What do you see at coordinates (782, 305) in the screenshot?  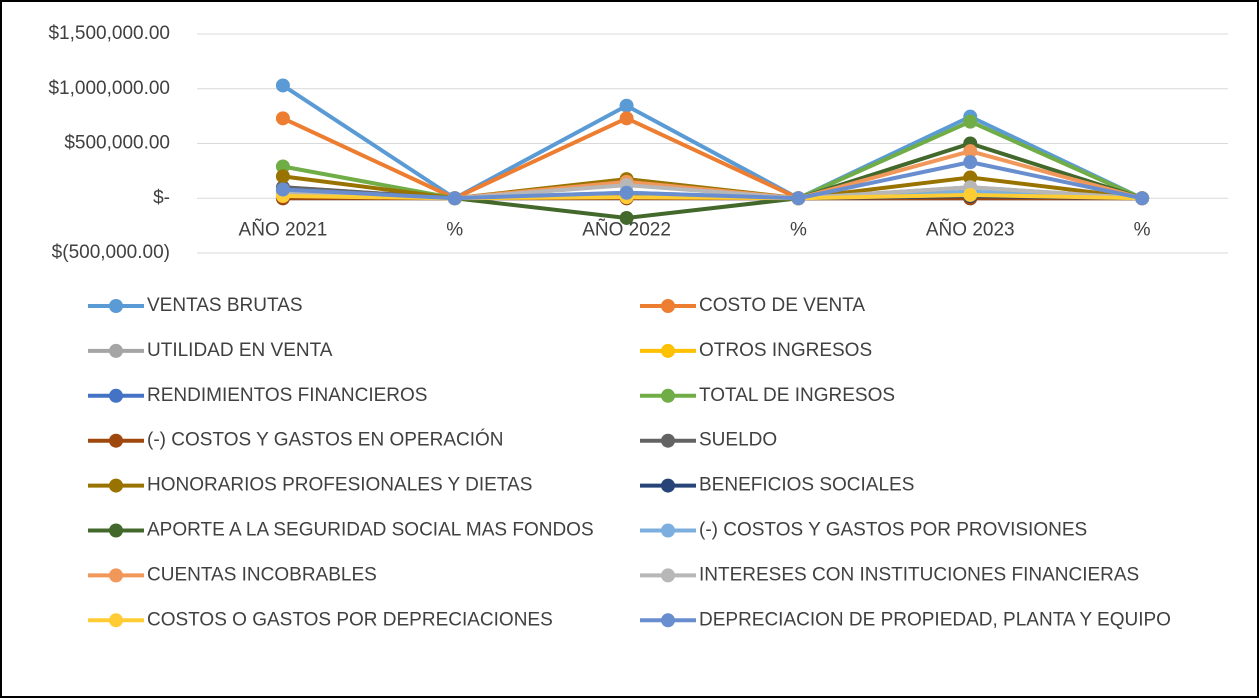 I see `legend-label: COSTO DE VENTA` at bounding box center [782, 305].